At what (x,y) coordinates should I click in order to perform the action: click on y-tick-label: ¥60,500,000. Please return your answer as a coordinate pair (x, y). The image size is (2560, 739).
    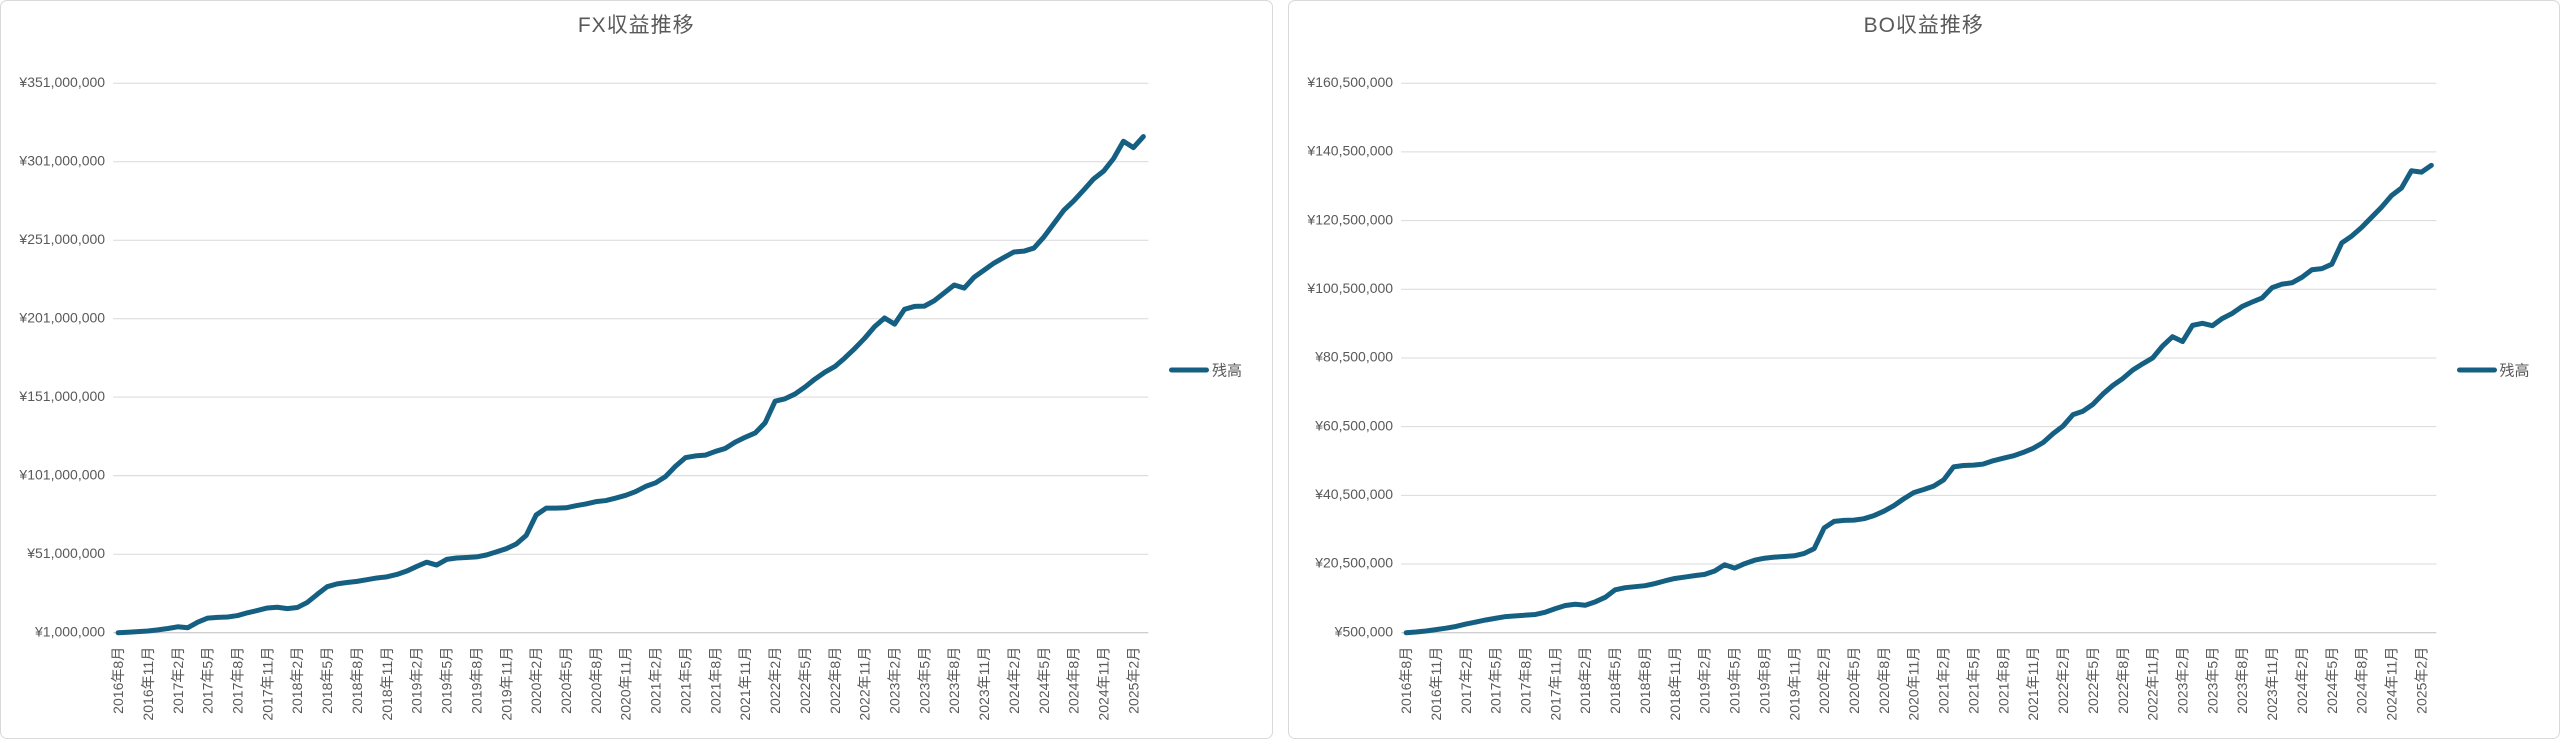
    Looking at the image, I should click on (1353, 425).